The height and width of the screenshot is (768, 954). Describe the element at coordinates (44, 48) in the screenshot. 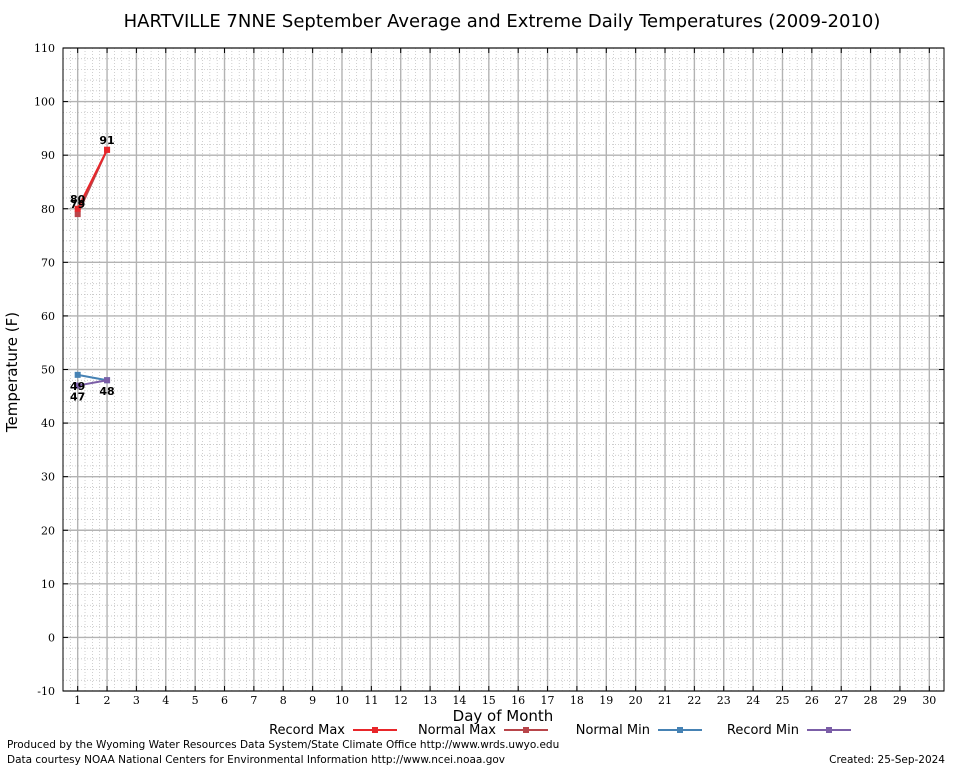

I see `y-tick-label: 110` at that location.